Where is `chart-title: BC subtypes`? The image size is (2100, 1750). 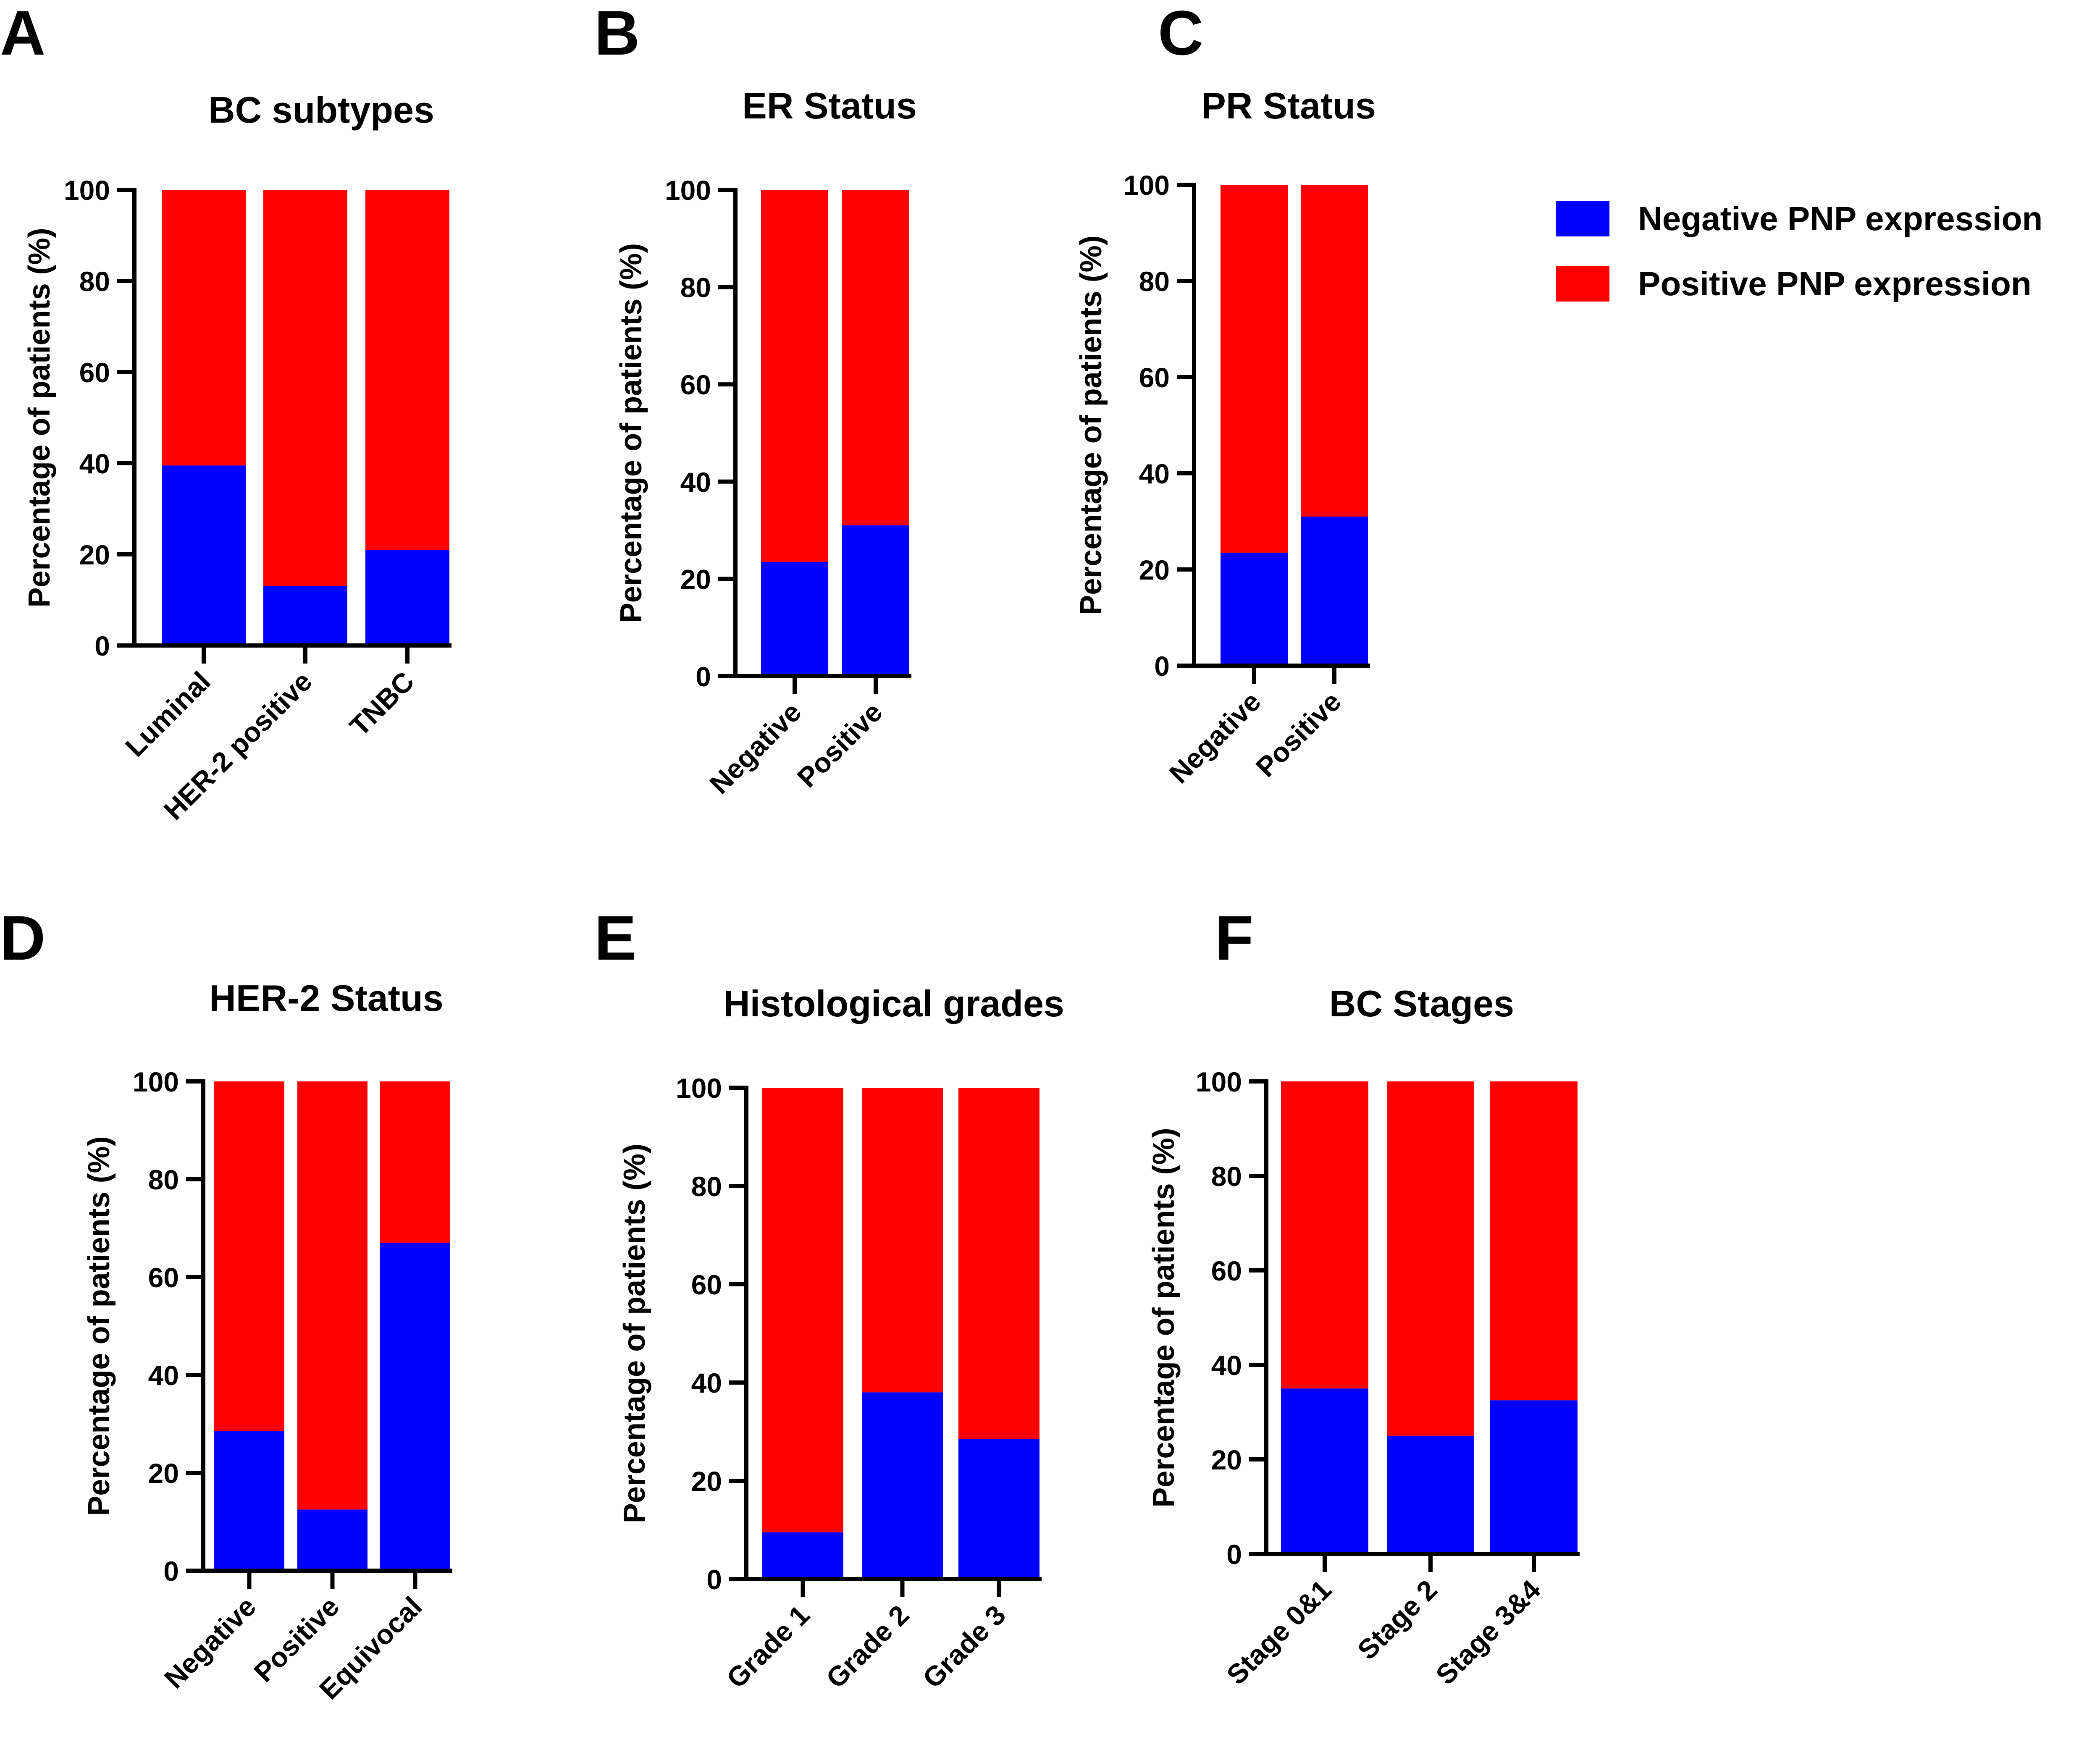 chart-title: BC subtypes is located at coordinates (321, 110).